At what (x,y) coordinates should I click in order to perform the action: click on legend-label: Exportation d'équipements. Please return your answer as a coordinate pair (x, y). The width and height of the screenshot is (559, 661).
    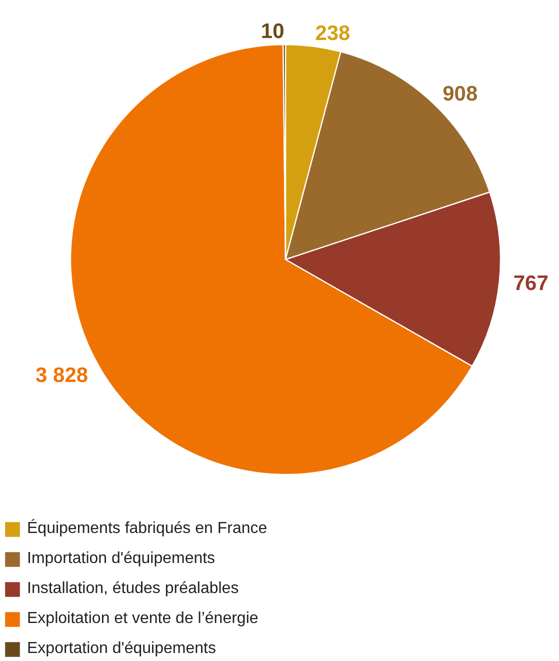
    Looking at the image, I should click on (121, 649).